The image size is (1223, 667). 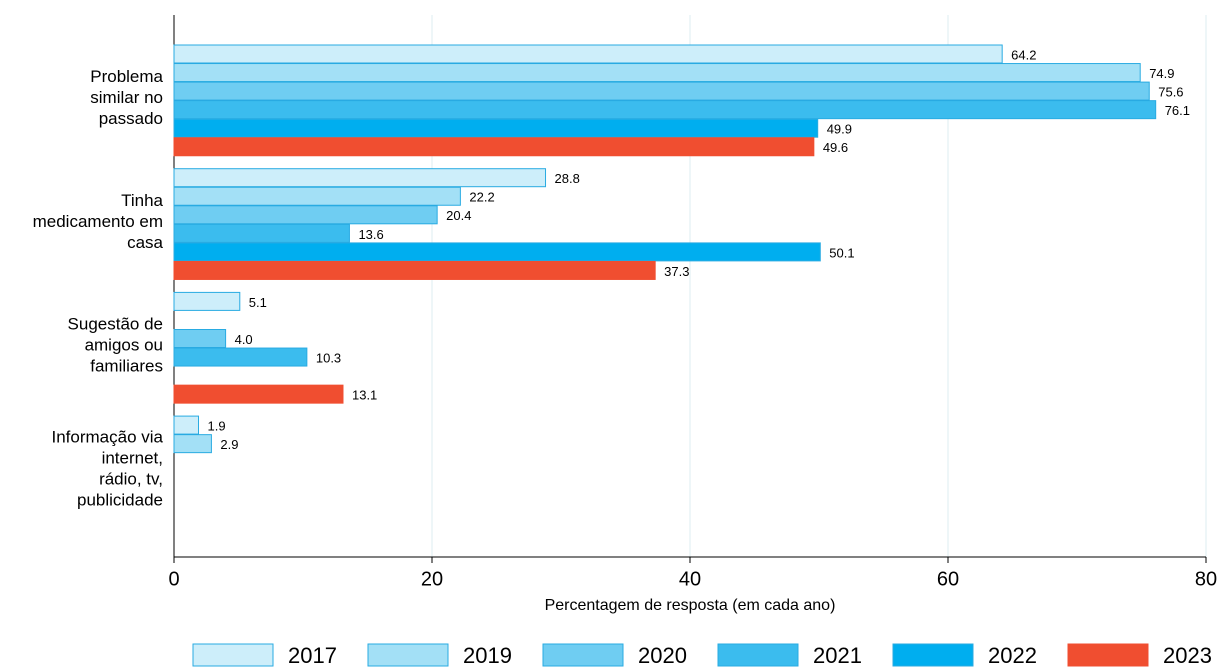 I want to click on y-tick-label: internet,, so click(x=132, y=458).